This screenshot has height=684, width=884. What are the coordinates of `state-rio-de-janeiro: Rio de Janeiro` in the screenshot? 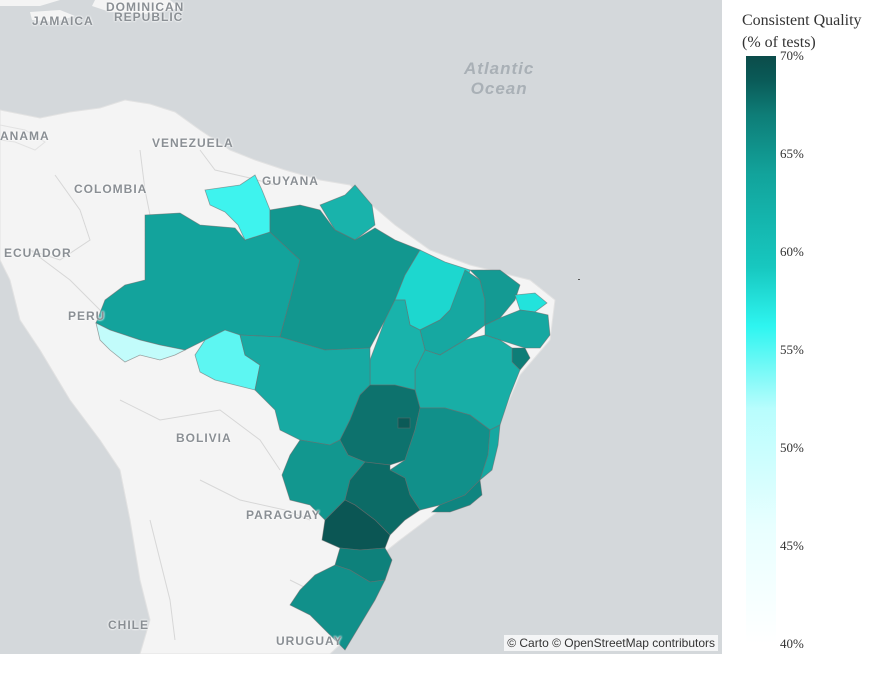 It's located at (456, 496).